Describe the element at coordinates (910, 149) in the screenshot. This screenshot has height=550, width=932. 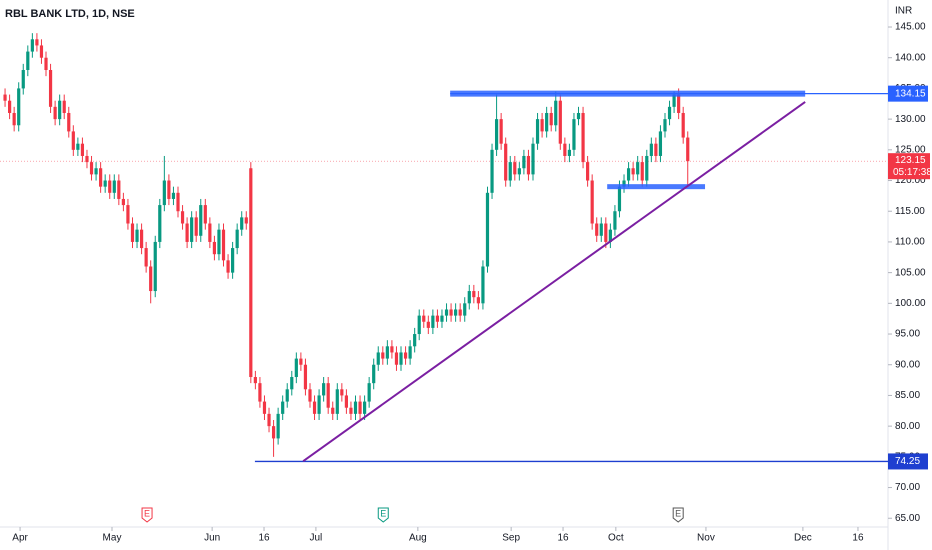
I see `y-tick-label: 125.00` at that location.